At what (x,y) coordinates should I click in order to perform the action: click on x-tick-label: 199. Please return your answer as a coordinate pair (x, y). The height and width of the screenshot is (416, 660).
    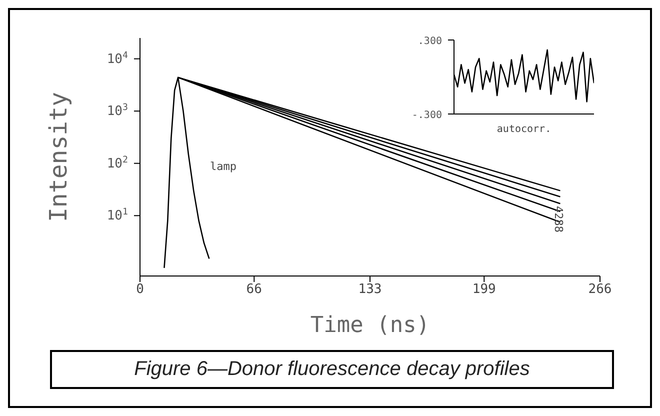
    Looking at the image, I should click on (484, 290).